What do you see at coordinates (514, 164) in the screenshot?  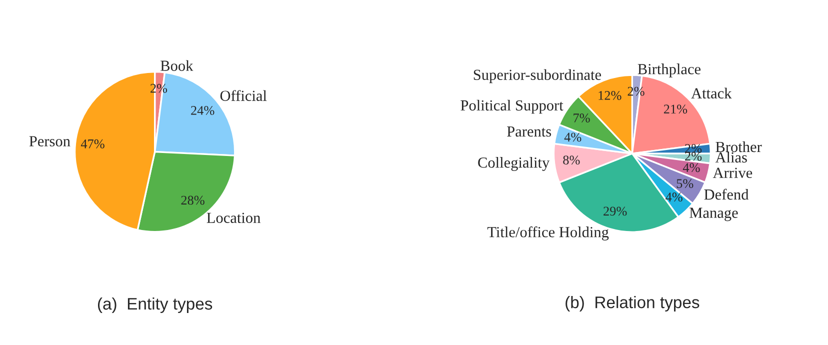 I see `slice-label: Collegiality` at bounding box center [514, 164].